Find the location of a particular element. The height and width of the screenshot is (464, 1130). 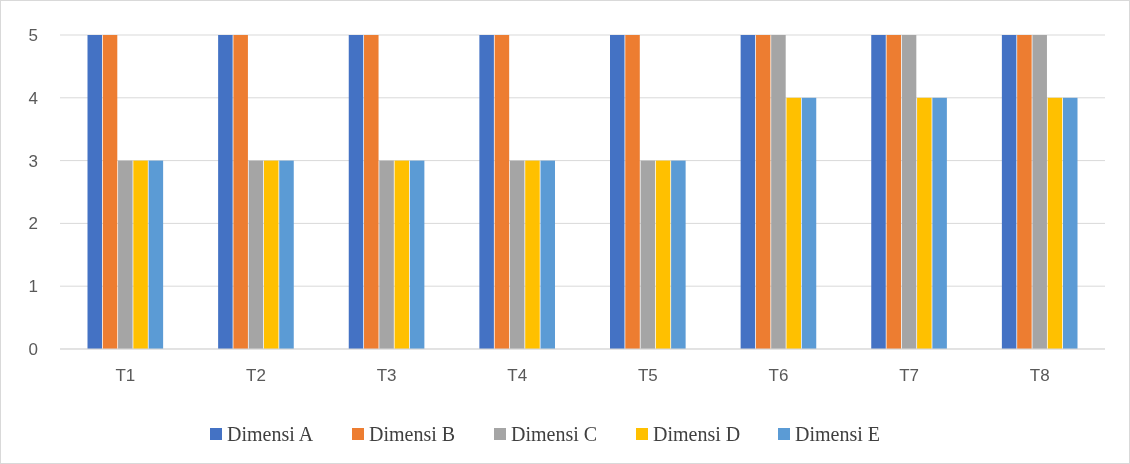

y-tick-label: 1 is located at coordinates (33, 287).